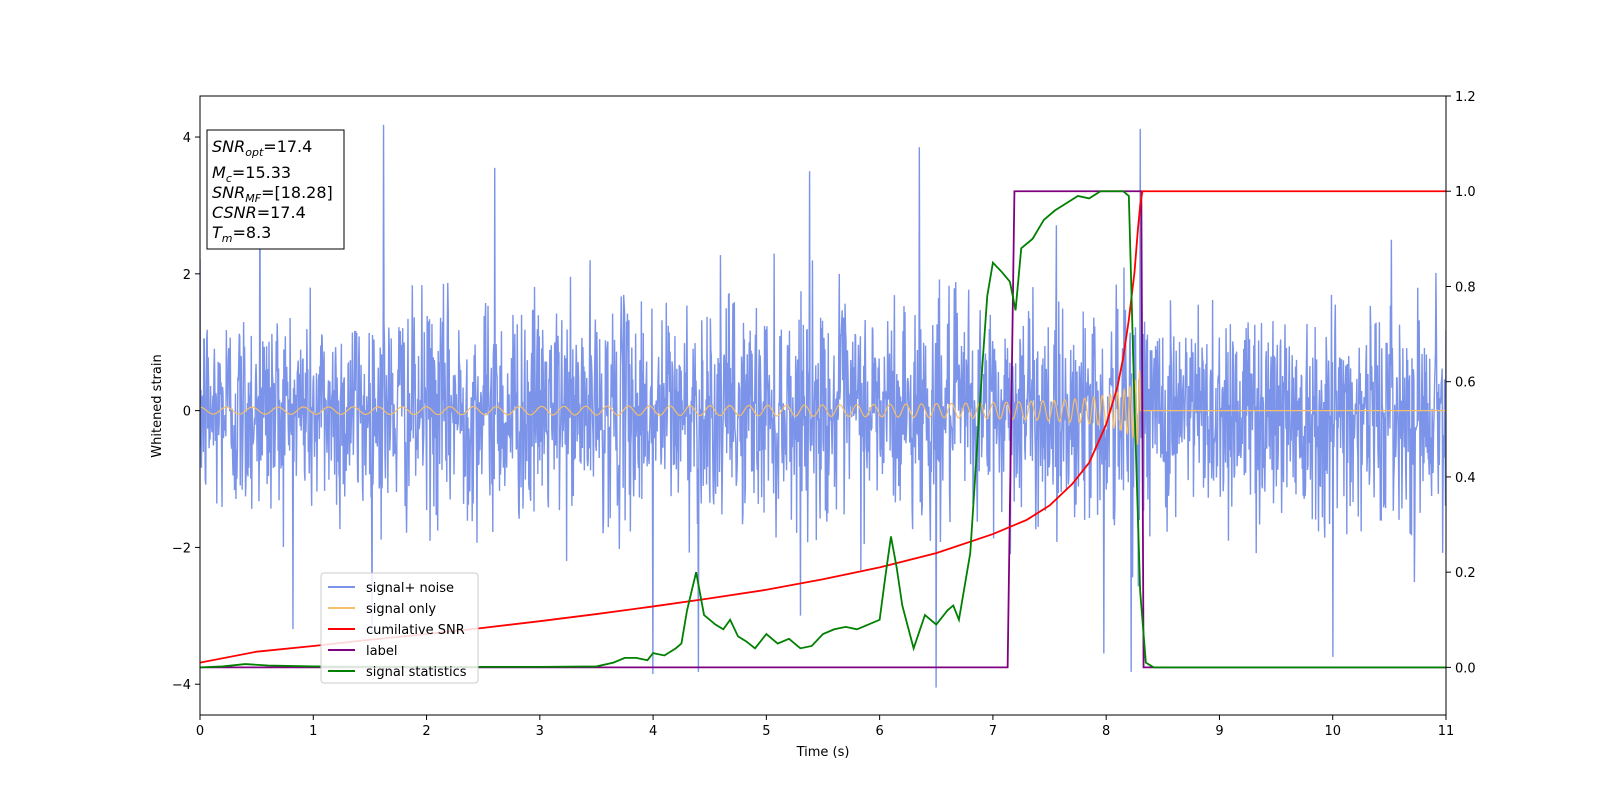 The width and height of the screenshot is (1600, 800). I want to click on x-tick-label: 1, so click(313, 731).